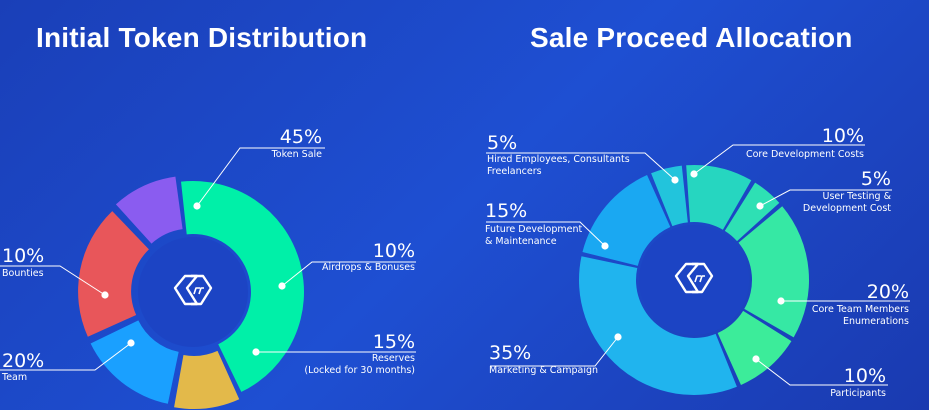  I want to click on slice-label: Core Development Costs, so click(805, 154).